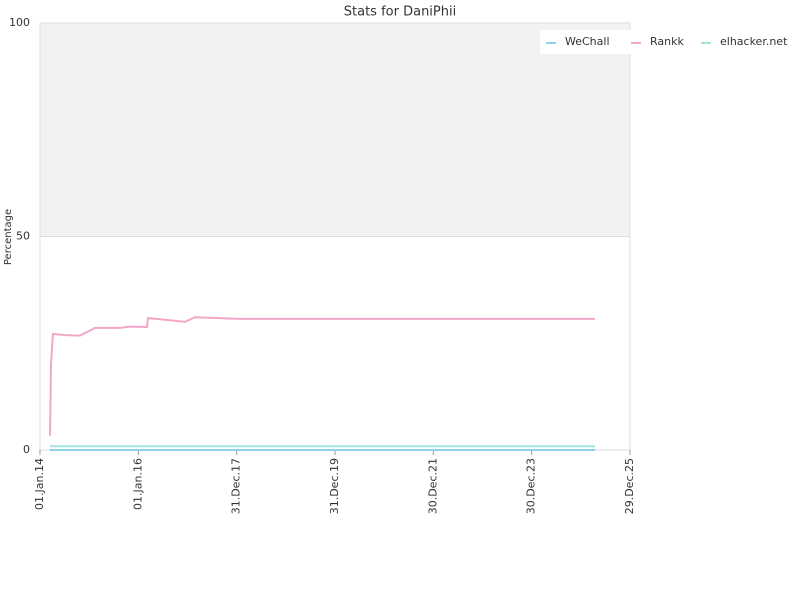 This screenshot has height=604, width=800. Describe the element at coordinates (400, 12) in the screenshot. I see `chart-title: Stats for DaniPhii` at that location.